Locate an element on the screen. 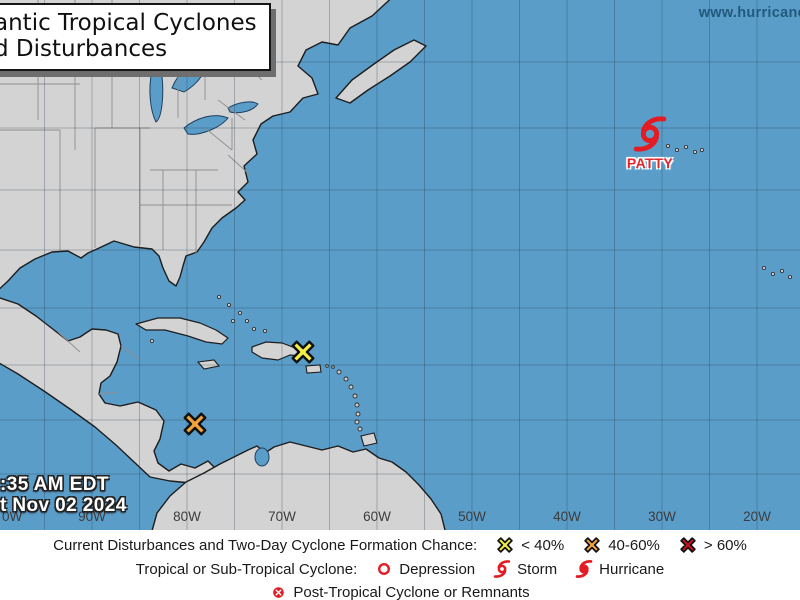 The width and height of the screenshot is (800, 600). yellow-x-icon is located at coordinates (505, 545).